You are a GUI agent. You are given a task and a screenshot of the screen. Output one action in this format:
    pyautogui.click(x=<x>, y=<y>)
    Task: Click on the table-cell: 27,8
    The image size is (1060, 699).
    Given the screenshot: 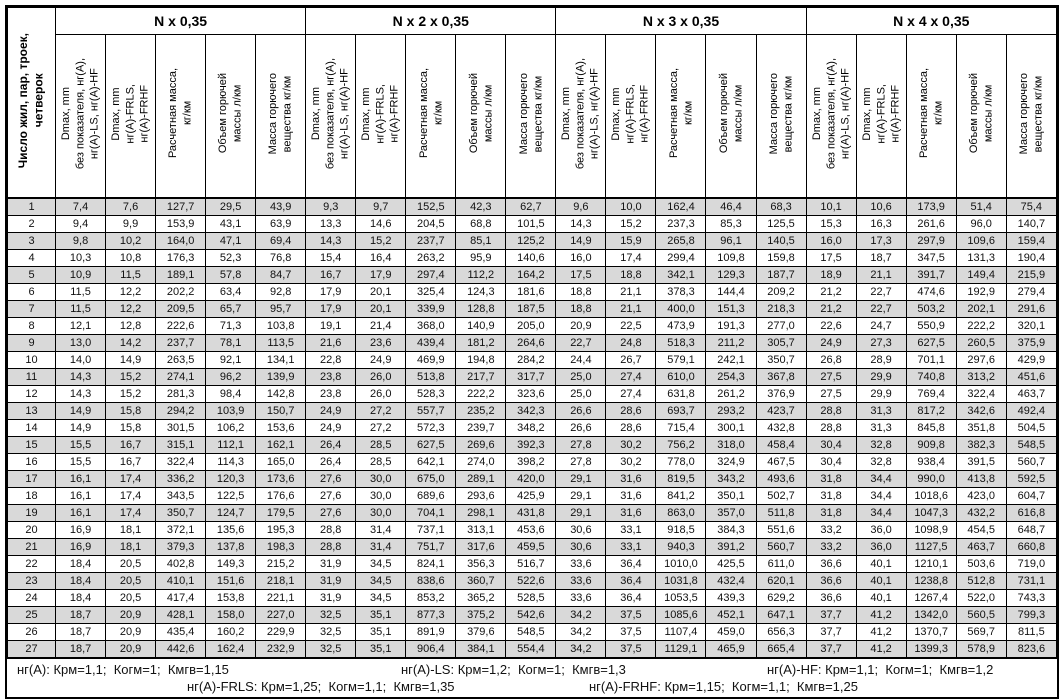 What is the action you would take?
    pyautogui.click(x=581, y=462)
    